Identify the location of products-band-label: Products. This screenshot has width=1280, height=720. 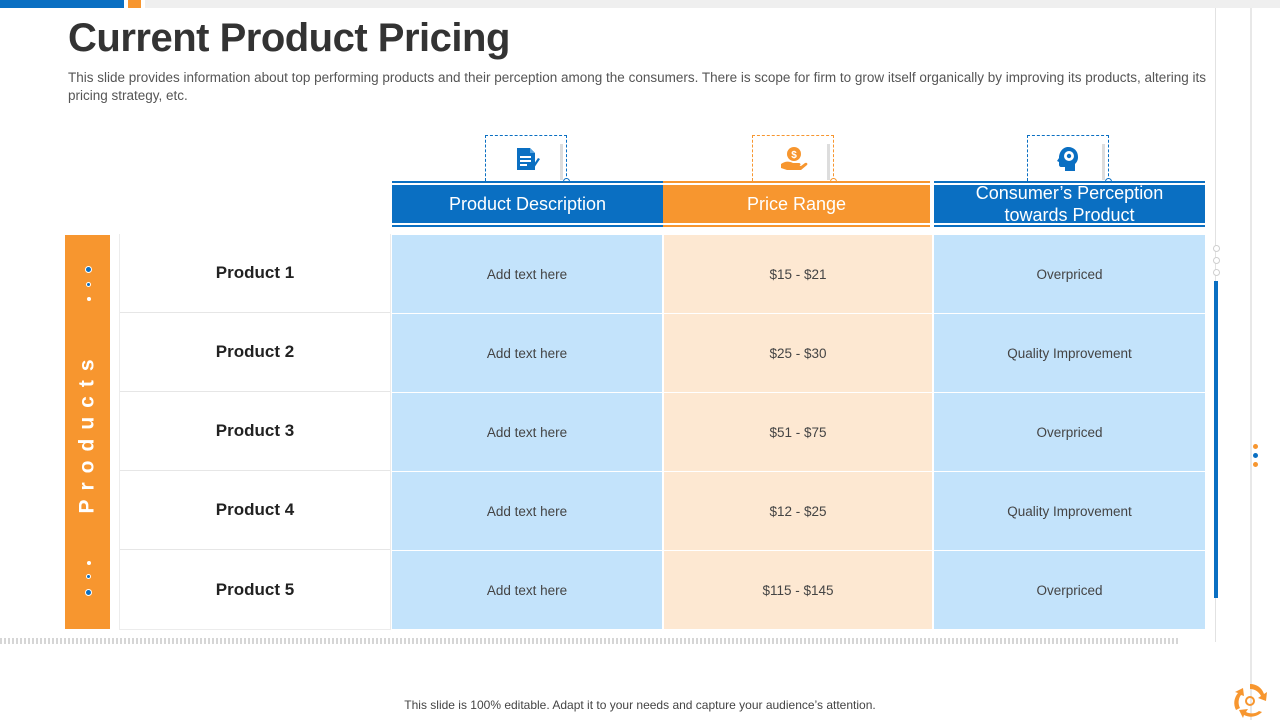
(87, 432).